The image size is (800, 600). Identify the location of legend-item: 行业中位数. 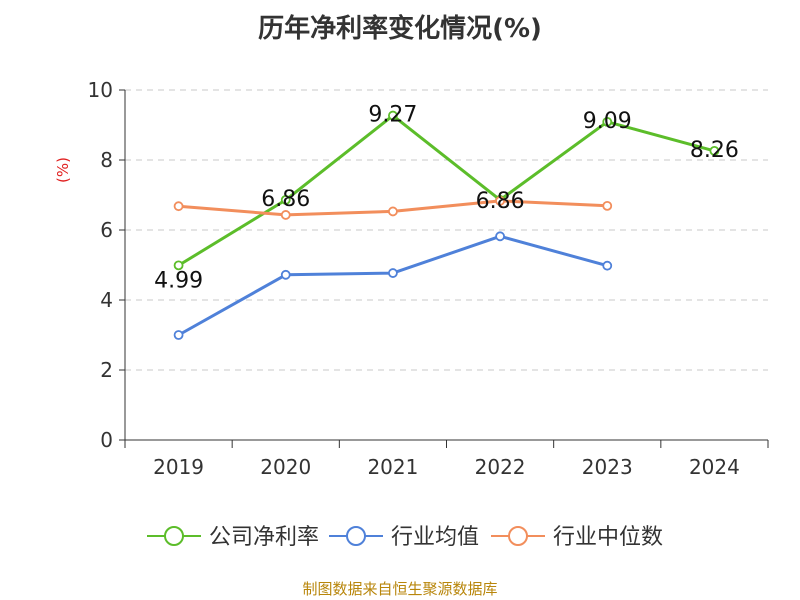
(577, 537).